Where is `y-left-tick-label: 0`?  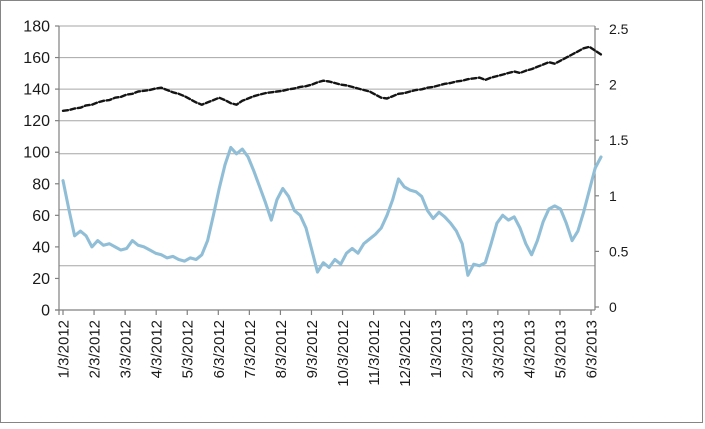 y-left-tick-label: 0 is located at coordinates (45, 311).